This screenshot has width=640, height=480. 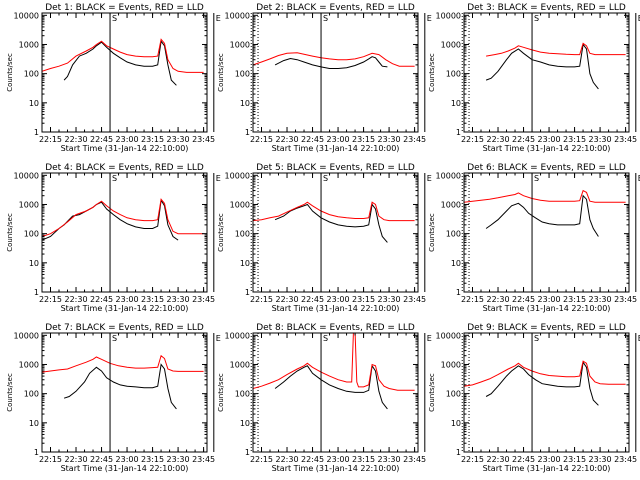 I want to click on panel-title: Det 8: BLACK = Events, RED = LLD, so click(x=335, y=328).